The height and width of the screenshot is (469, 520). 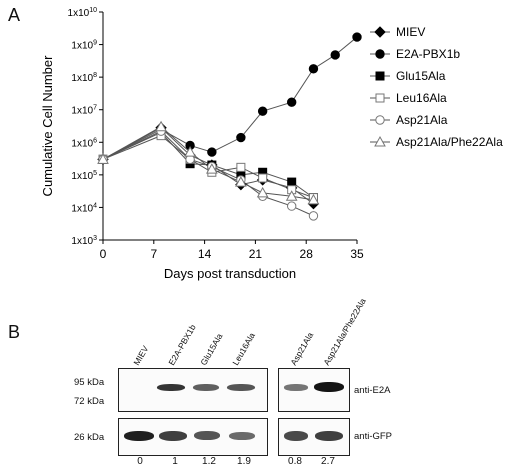 I want to click on x-tick-label: 28, so click(x=307, y=254).